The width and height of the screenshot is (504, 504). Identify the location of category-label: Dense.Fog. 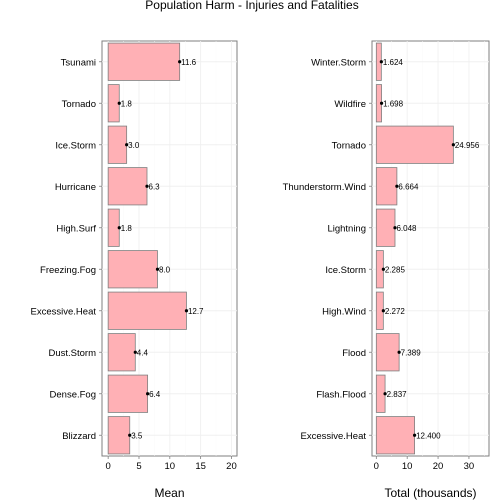
(73, 394).